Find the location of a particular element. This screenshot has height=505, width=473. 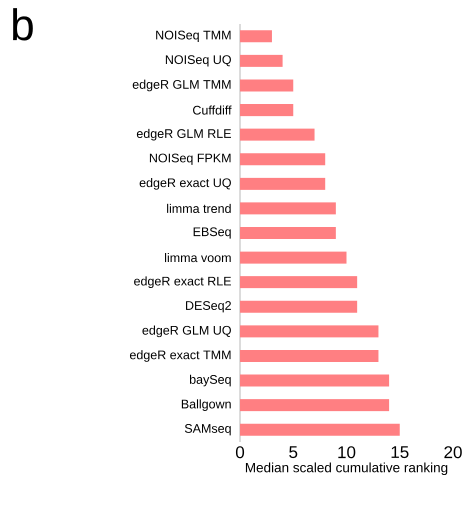

y-tick-label: edgeR GLM UQ is located at coordinates (186, 332).